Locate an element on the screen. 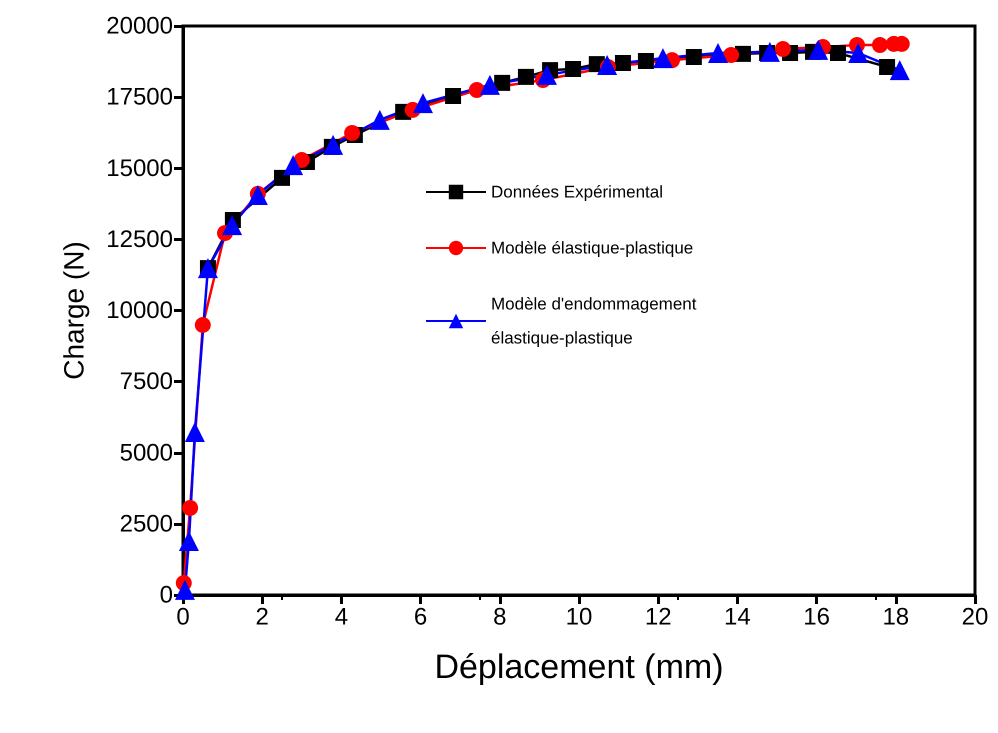  x-tick-label: 10 is located at coordinates (579, 617).